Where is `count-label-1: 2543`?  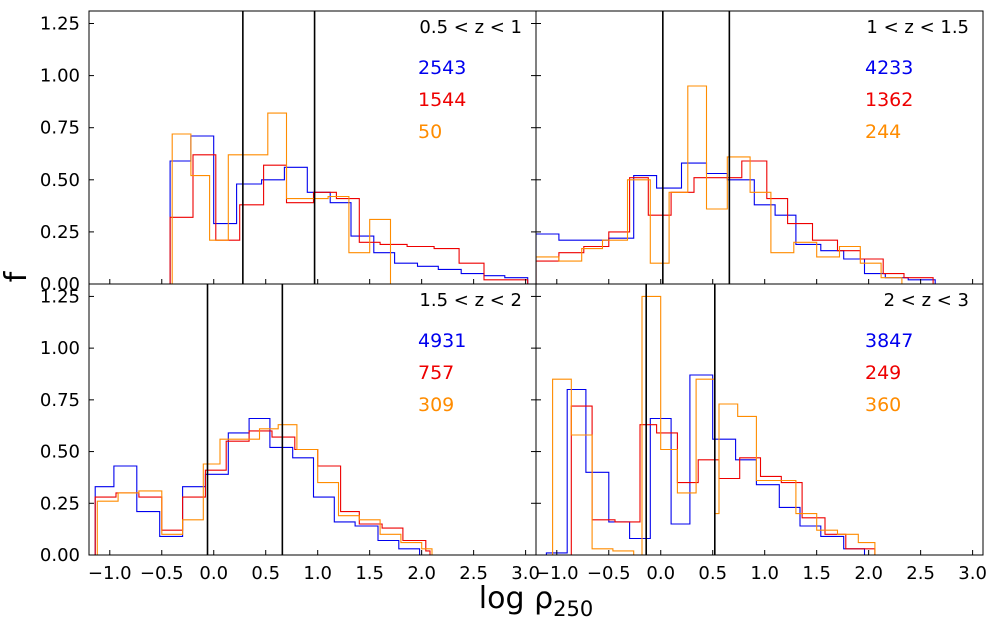 count-label-1: 2543 is located at coordinates (442, 68).